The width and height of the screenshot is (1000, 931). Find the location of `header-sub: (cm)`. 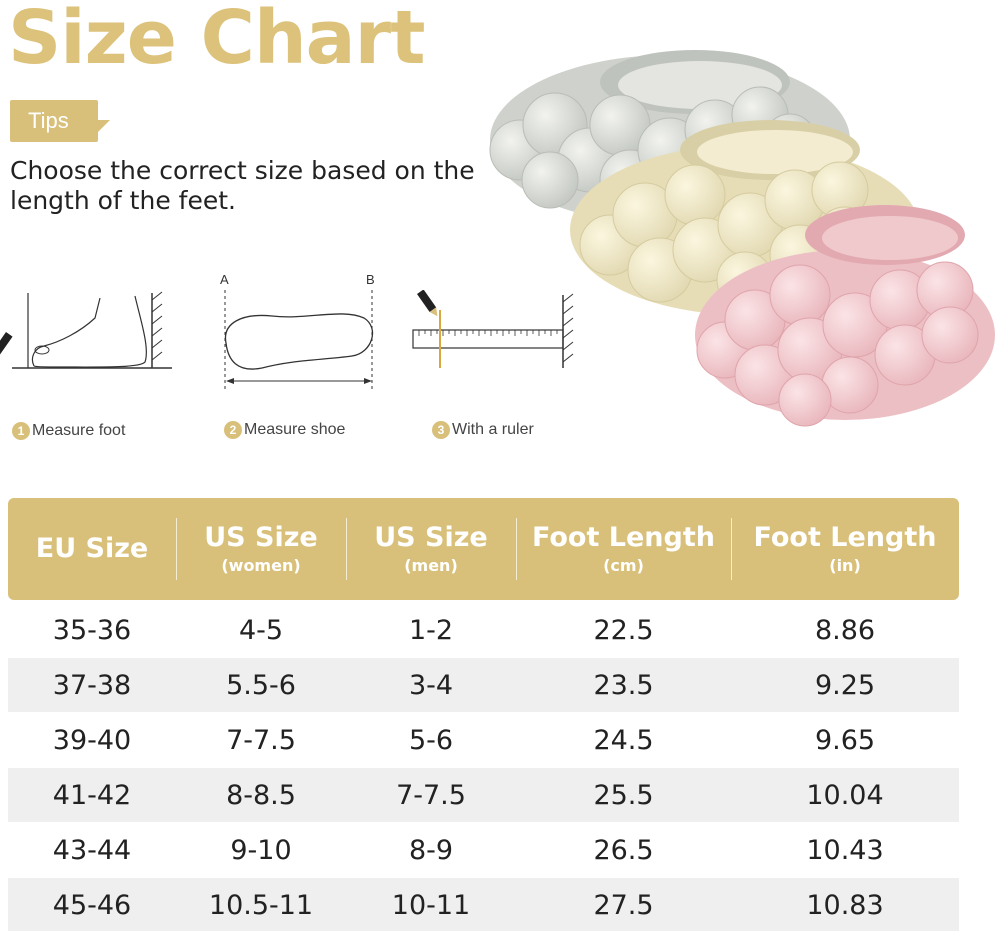

header-sub: (cm) is located at coordinates (623, 565).